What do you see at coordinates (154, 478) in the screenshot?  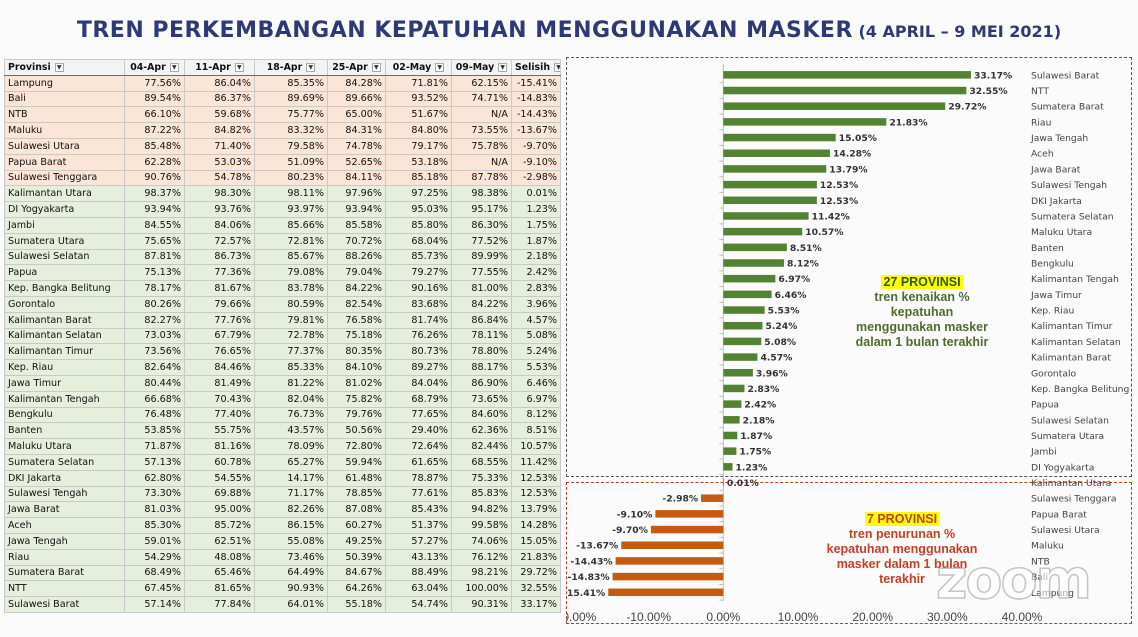 I see `value-cell: 62.80%` at bounding box center [154, 478].